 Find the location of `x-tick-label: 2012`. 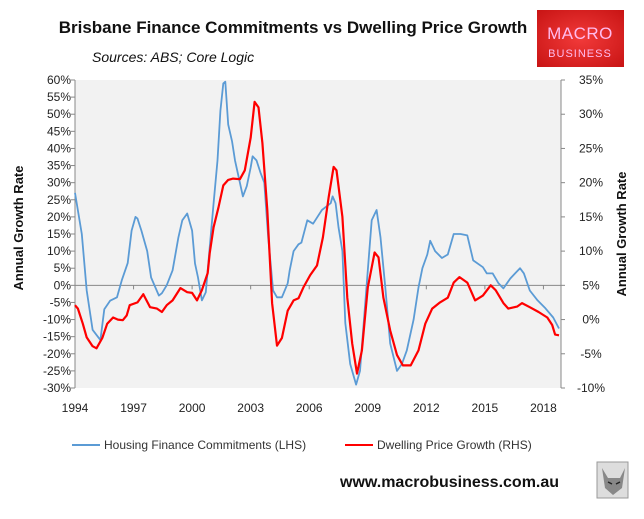

x-tick-label: 2012 is located at coordinates (426, 408).